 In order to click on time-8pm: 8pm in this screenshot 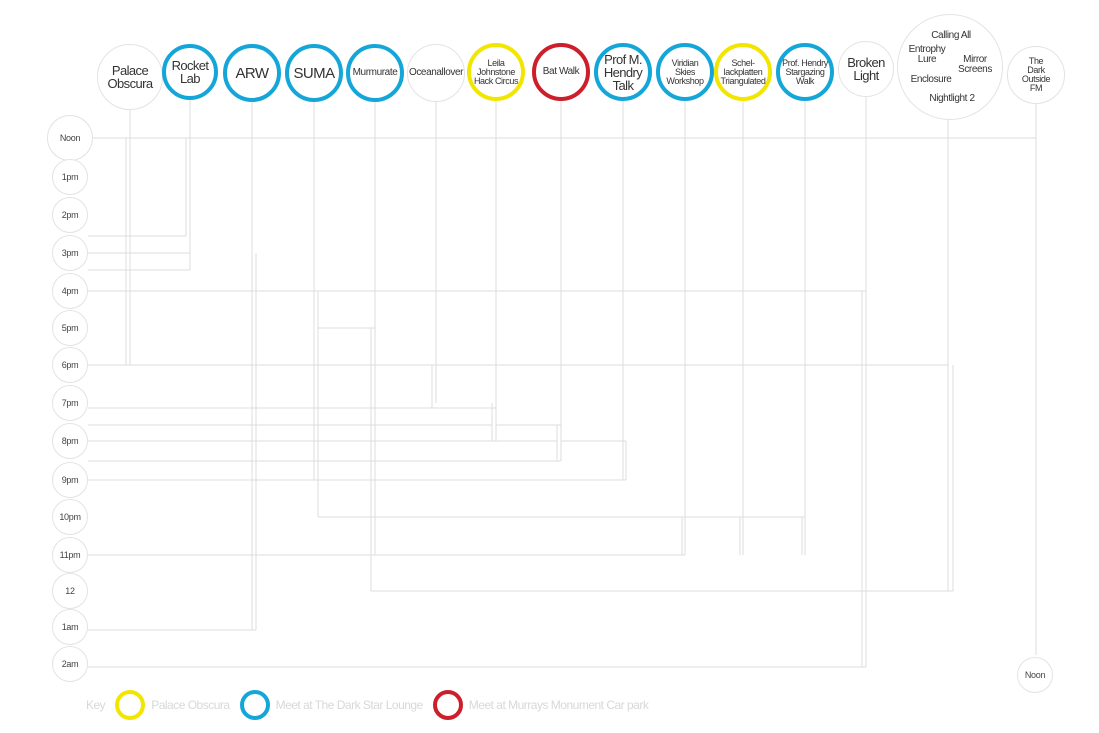, I will do `click(70, 441)`.